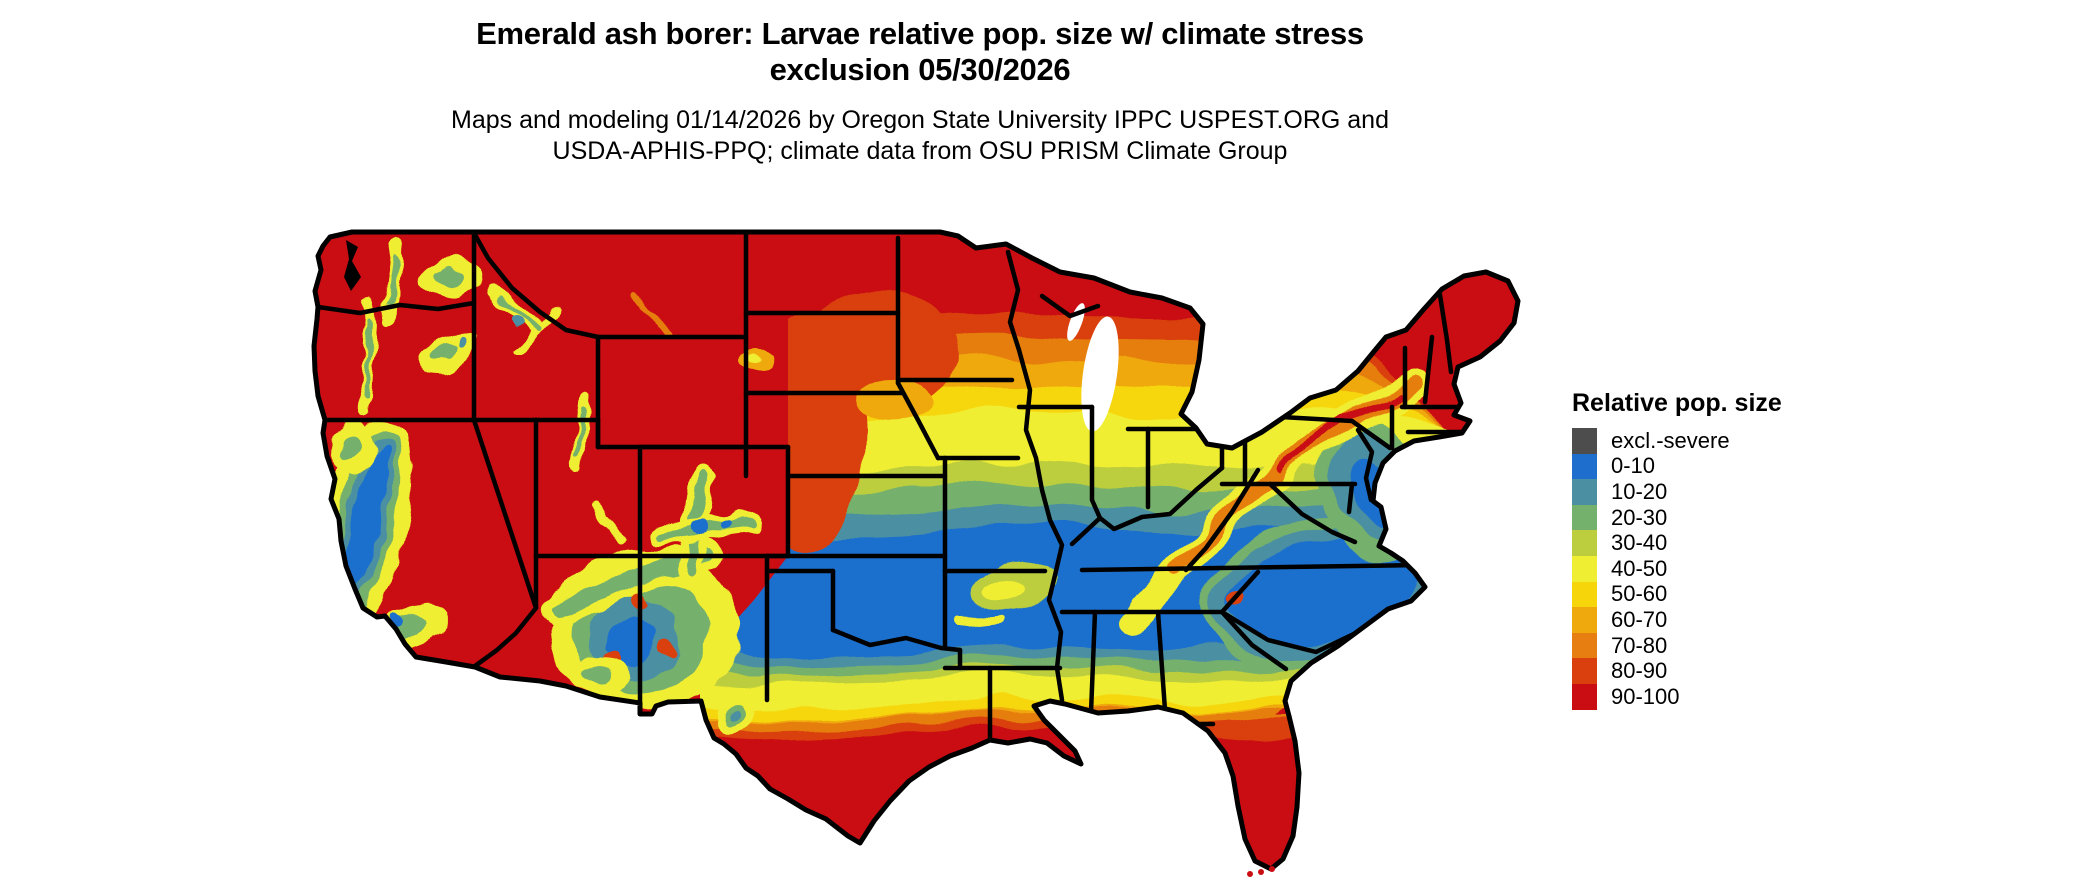  I want to click on patch-sco-b2, so click(728, 524).